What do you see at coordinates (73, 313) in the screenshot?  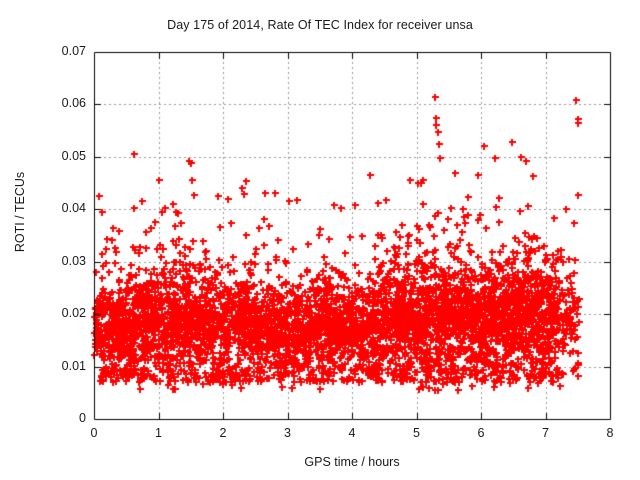 I see `y-tick-label: 0.02` at bounding box center [73, 313].